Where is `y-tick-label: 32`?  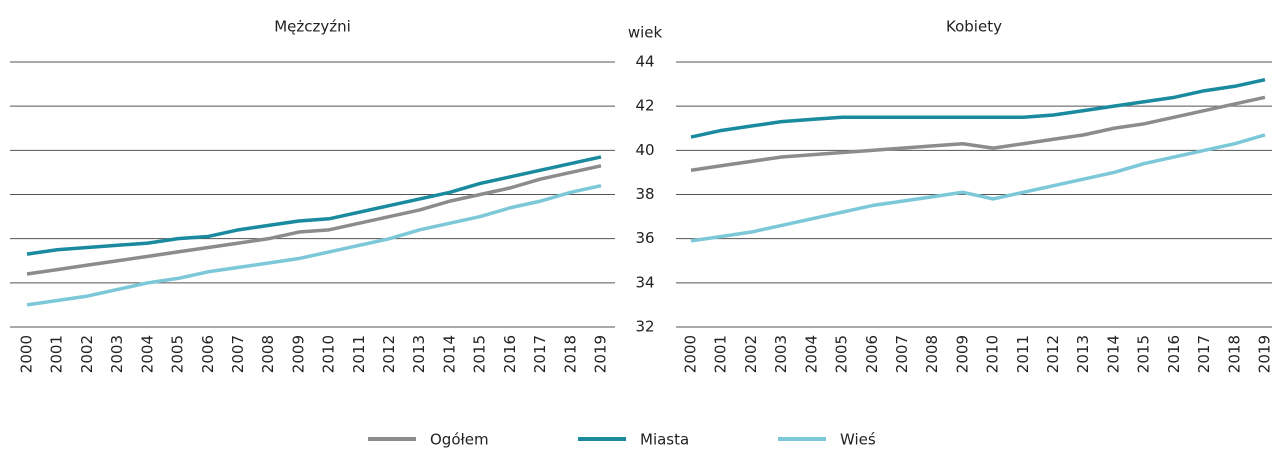 y-tick-label: 32 is located at coordinates (644, 327).